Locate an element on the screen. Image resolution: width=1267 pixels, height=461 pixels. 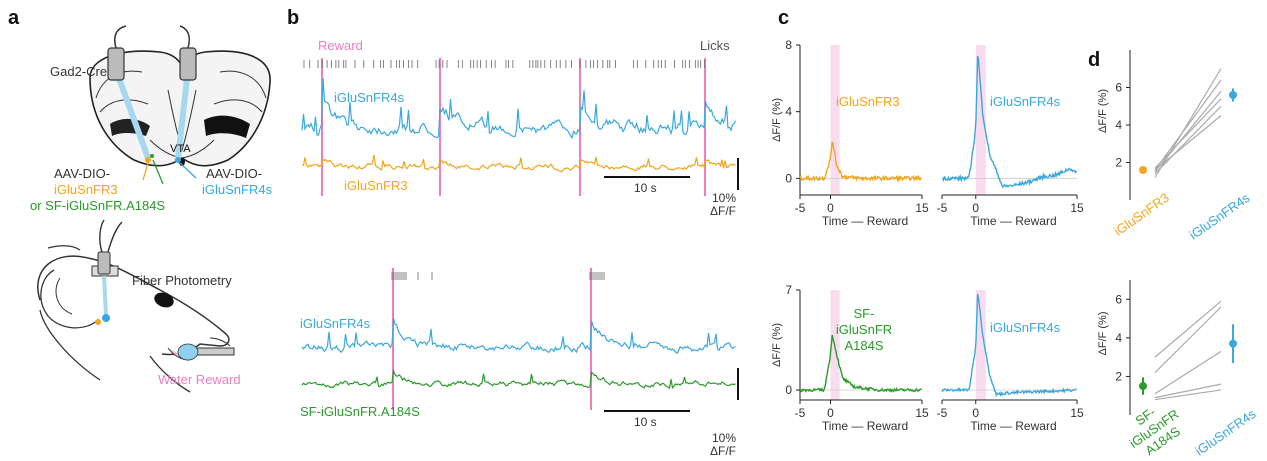
label-bottom-fr4s: iGluSnFR4s is located at coordinates (335, 323).